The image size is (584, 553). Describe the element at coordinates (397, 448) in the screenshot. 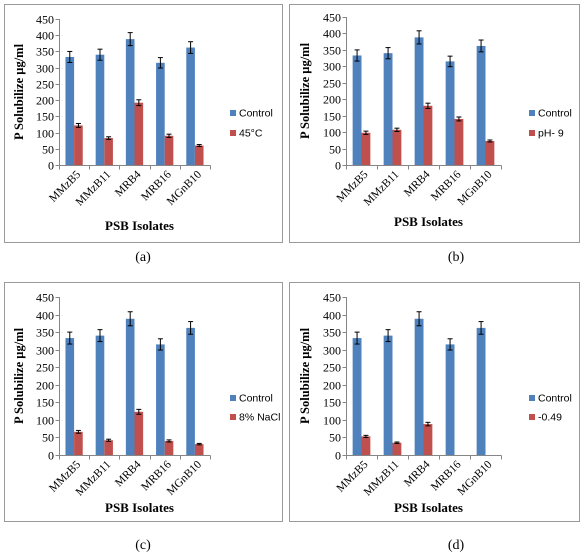

I see `bar-0-49-mmzb11` at that location.